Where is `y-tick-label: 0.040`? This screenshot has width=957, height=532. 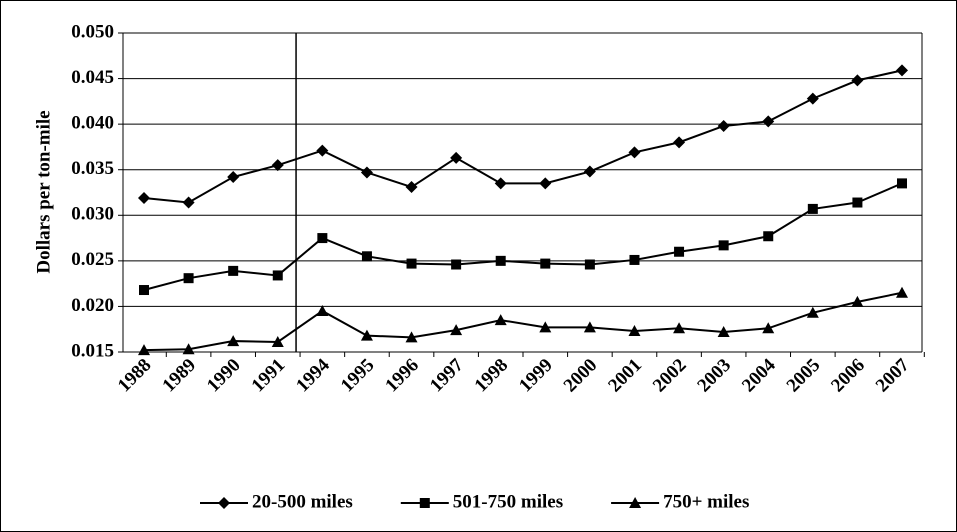
y-tick-label: 0.040 is located at coordinates (92, 123).